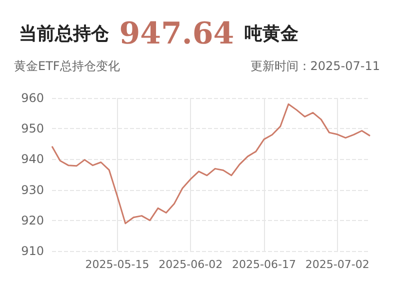 This screenshot has width=394, height=293. Describe the element at coordinates (32, 129) in the screenshot. I see `y-tick-label: 950` at that location.